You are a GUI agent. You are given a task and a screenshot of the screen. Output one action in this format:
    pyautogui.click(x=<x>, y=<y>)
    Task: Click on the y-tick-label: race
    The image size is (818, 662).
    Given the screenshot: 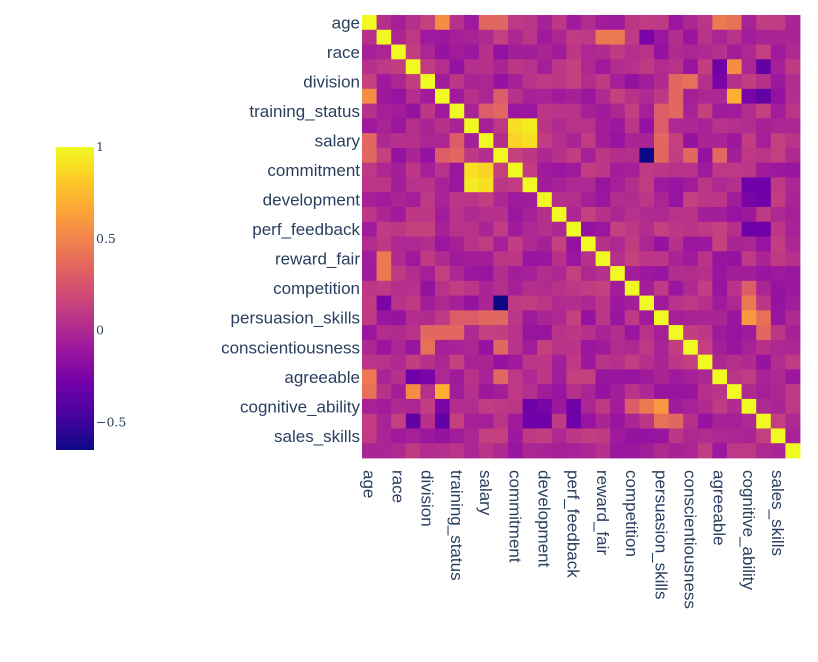 What is the action you would take?
    pyautogui.click(x=343, y=52)
    